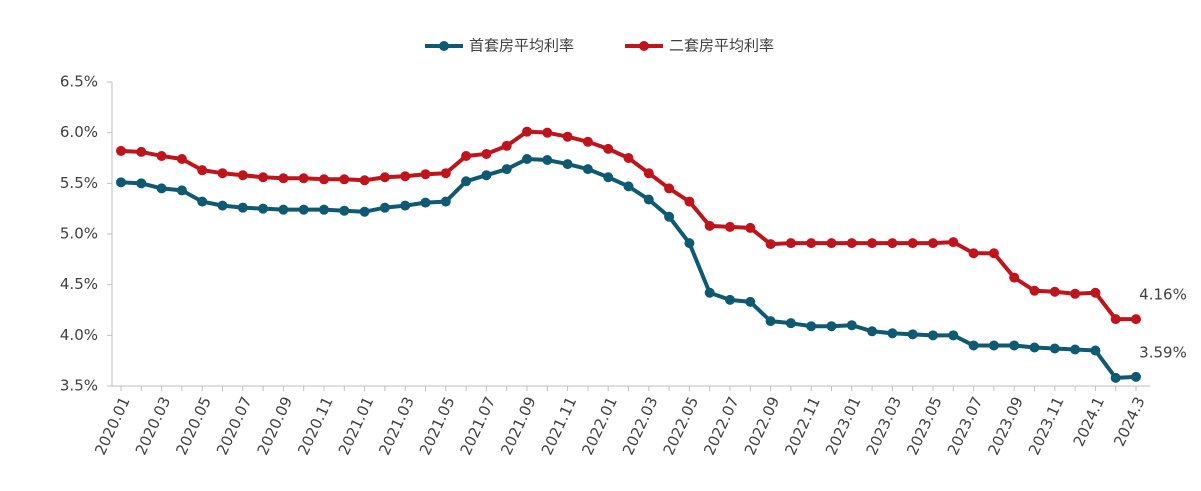  Describe the element at coordinates (559, 426) in the screenshot. I see `x-tick-label: 2021.11` at that location.